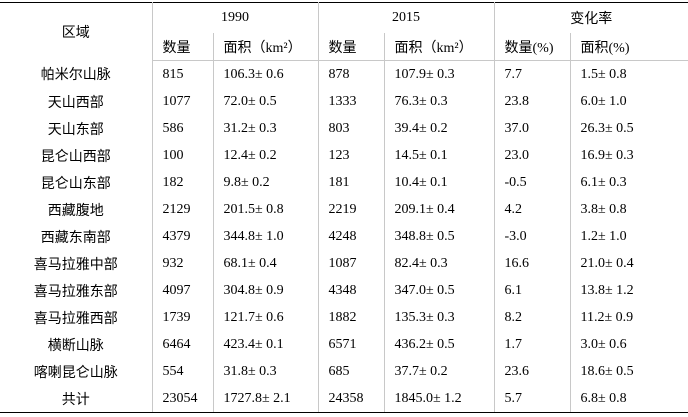 This screenshot has width=688, height=417. What do you see at coordinates (76, 399) in the screenshot?
I see `table-cell: 共计` at bounding box center [76, 399].